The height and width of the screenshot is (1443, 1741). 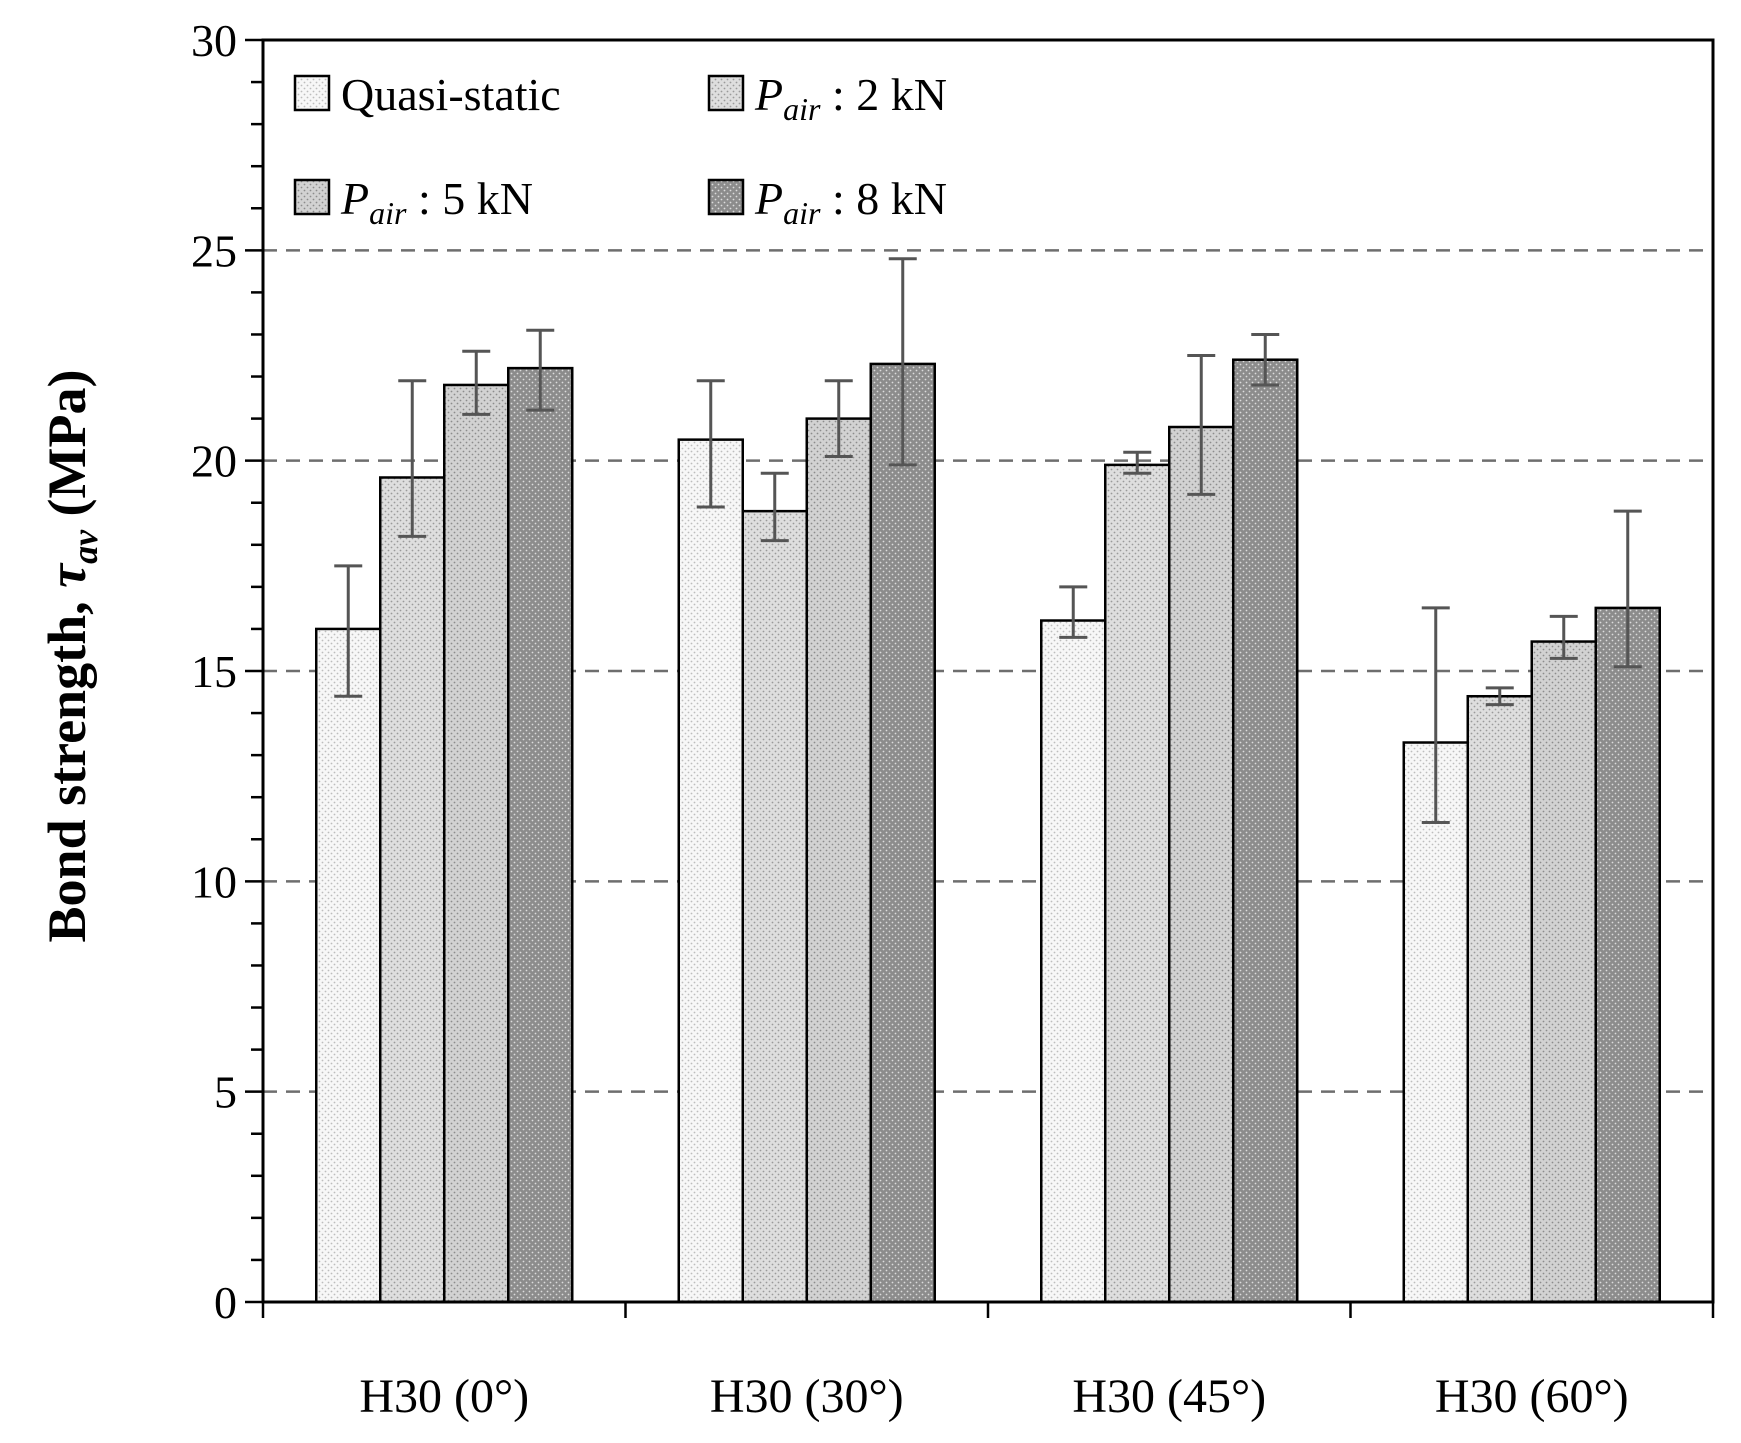 I want to click on legend-label: Pair : 8 kN, so click(x=850, y=202).